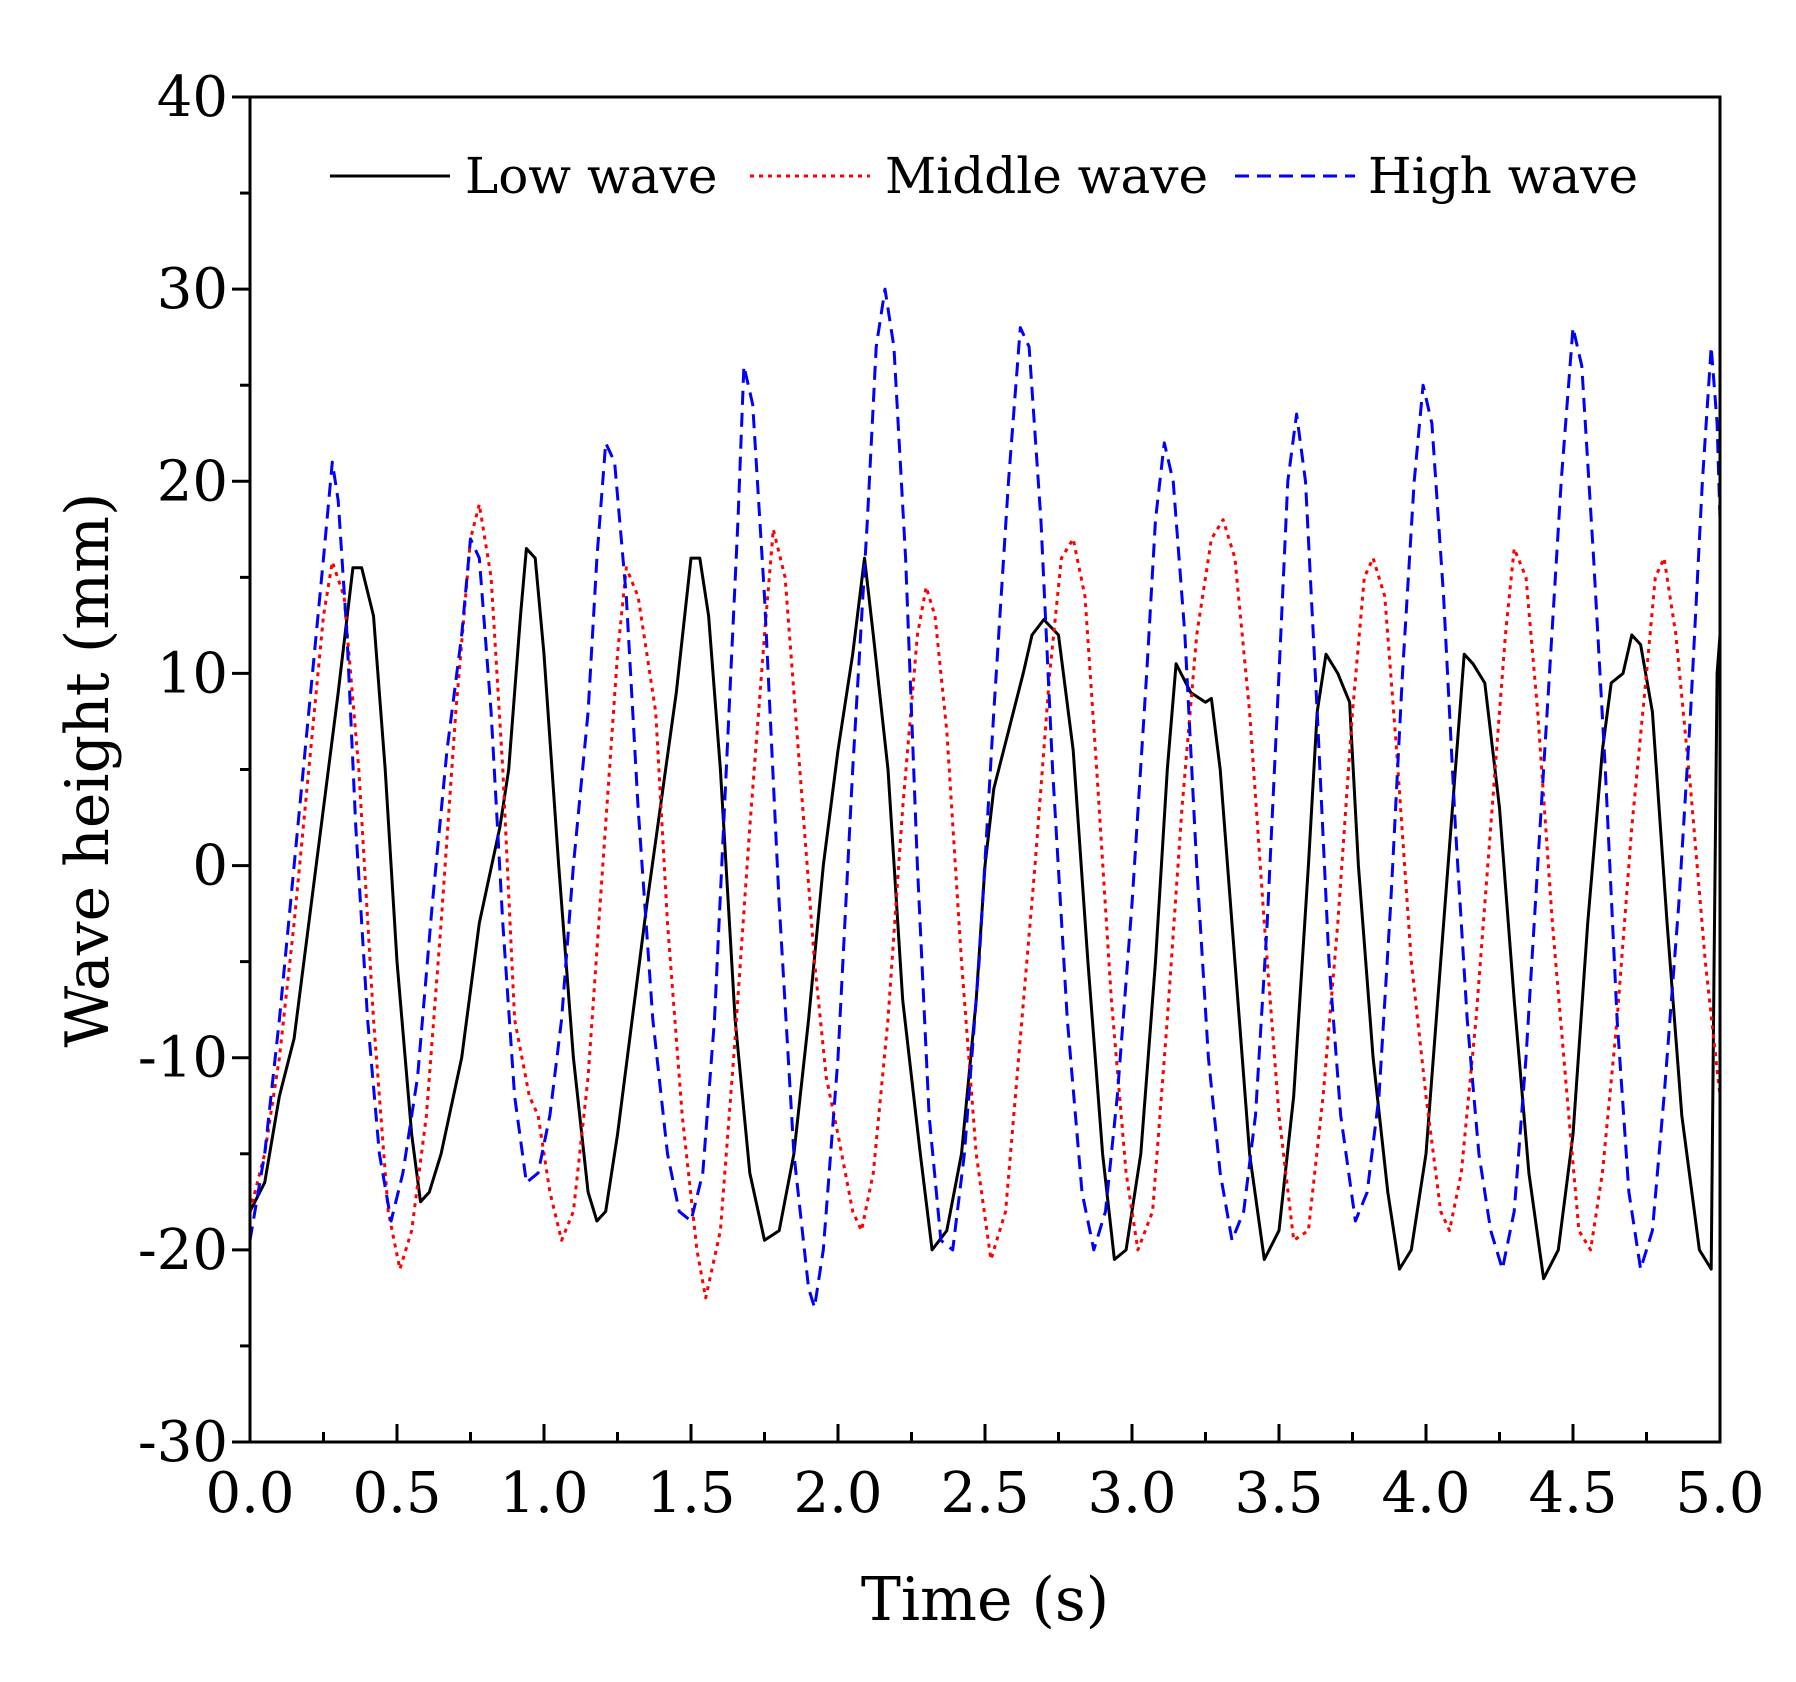 Image resolution: width=1796 pixels, height=1682 pixels. I want to click on x-tick-label: 1.5, so click(690, 1493).